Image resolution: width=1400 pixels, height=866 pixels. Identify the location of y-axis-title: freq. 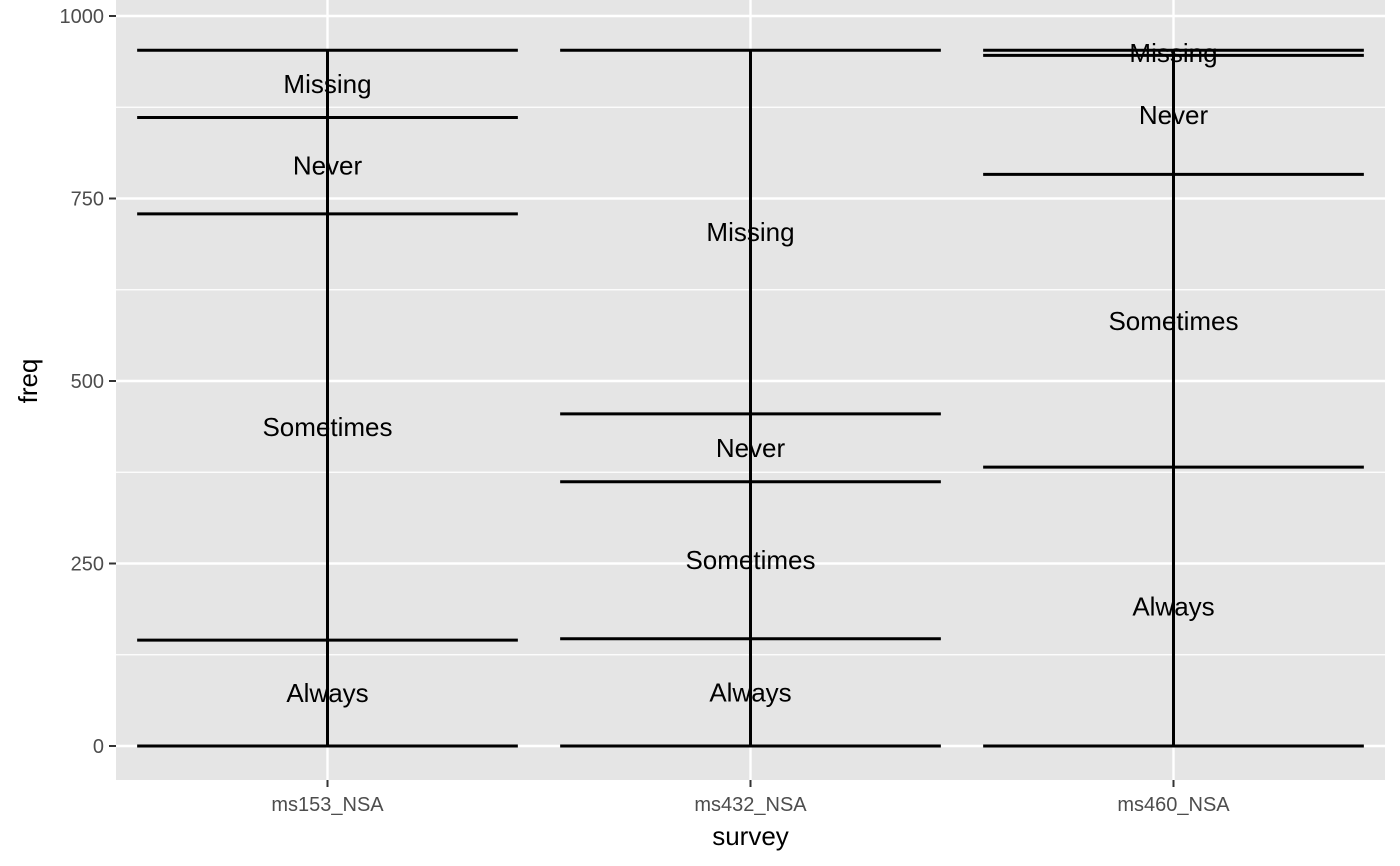
(28, 381).